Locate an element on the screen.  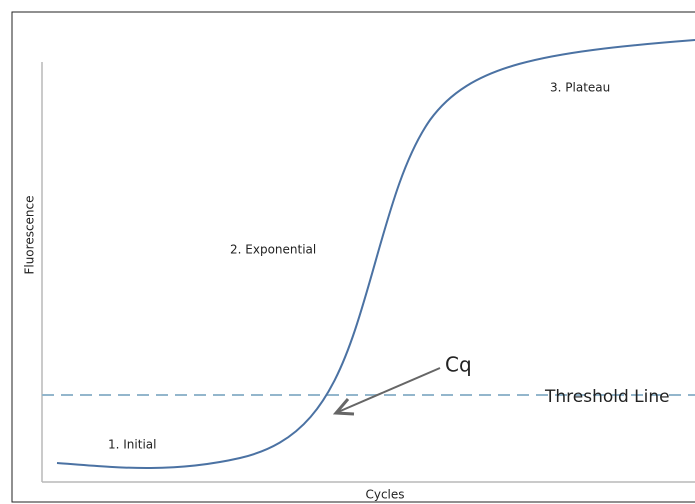
y-axis-label: Fluorescence is located at coordinates (30, 234).